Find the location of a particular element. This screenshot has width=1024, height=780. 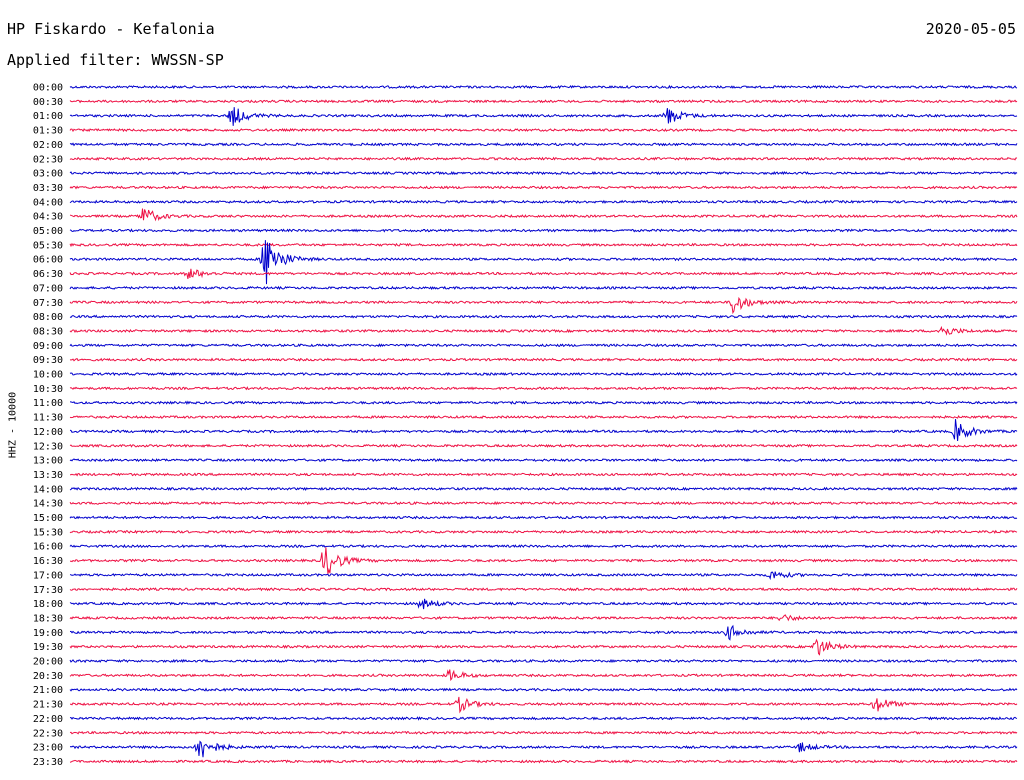

row-time-label: 12:00 is located at coordinates (48, 432).